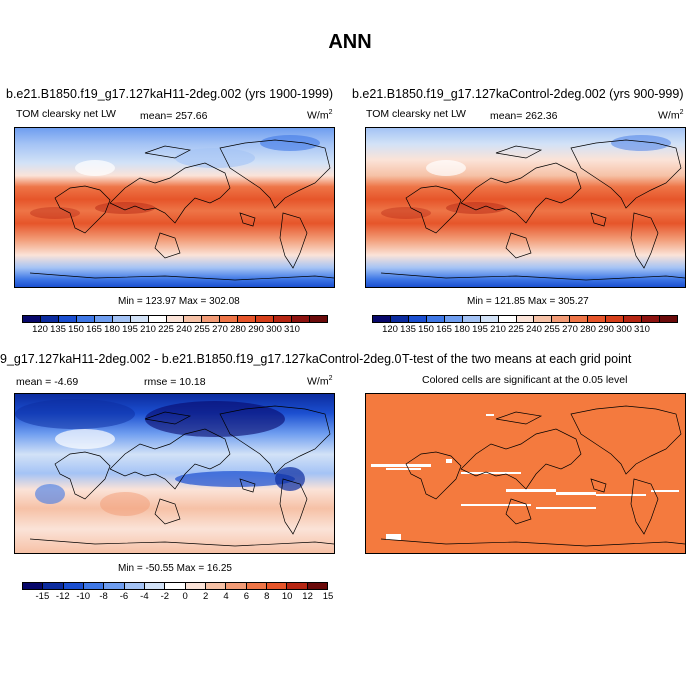 This screenshot has height=700, width=700. I want to click on panel2-colorbar-tick-label: 300, so click(624, 329).